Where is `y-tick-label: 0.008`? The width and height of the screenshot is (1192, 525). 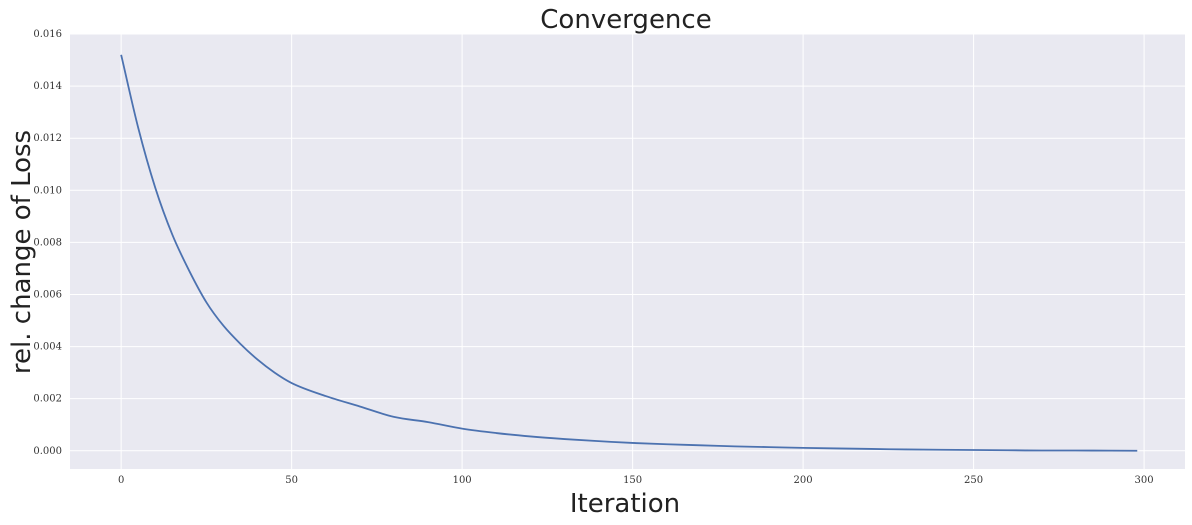 y-tick-label: 0.008 is located at coordinates (47, 242).